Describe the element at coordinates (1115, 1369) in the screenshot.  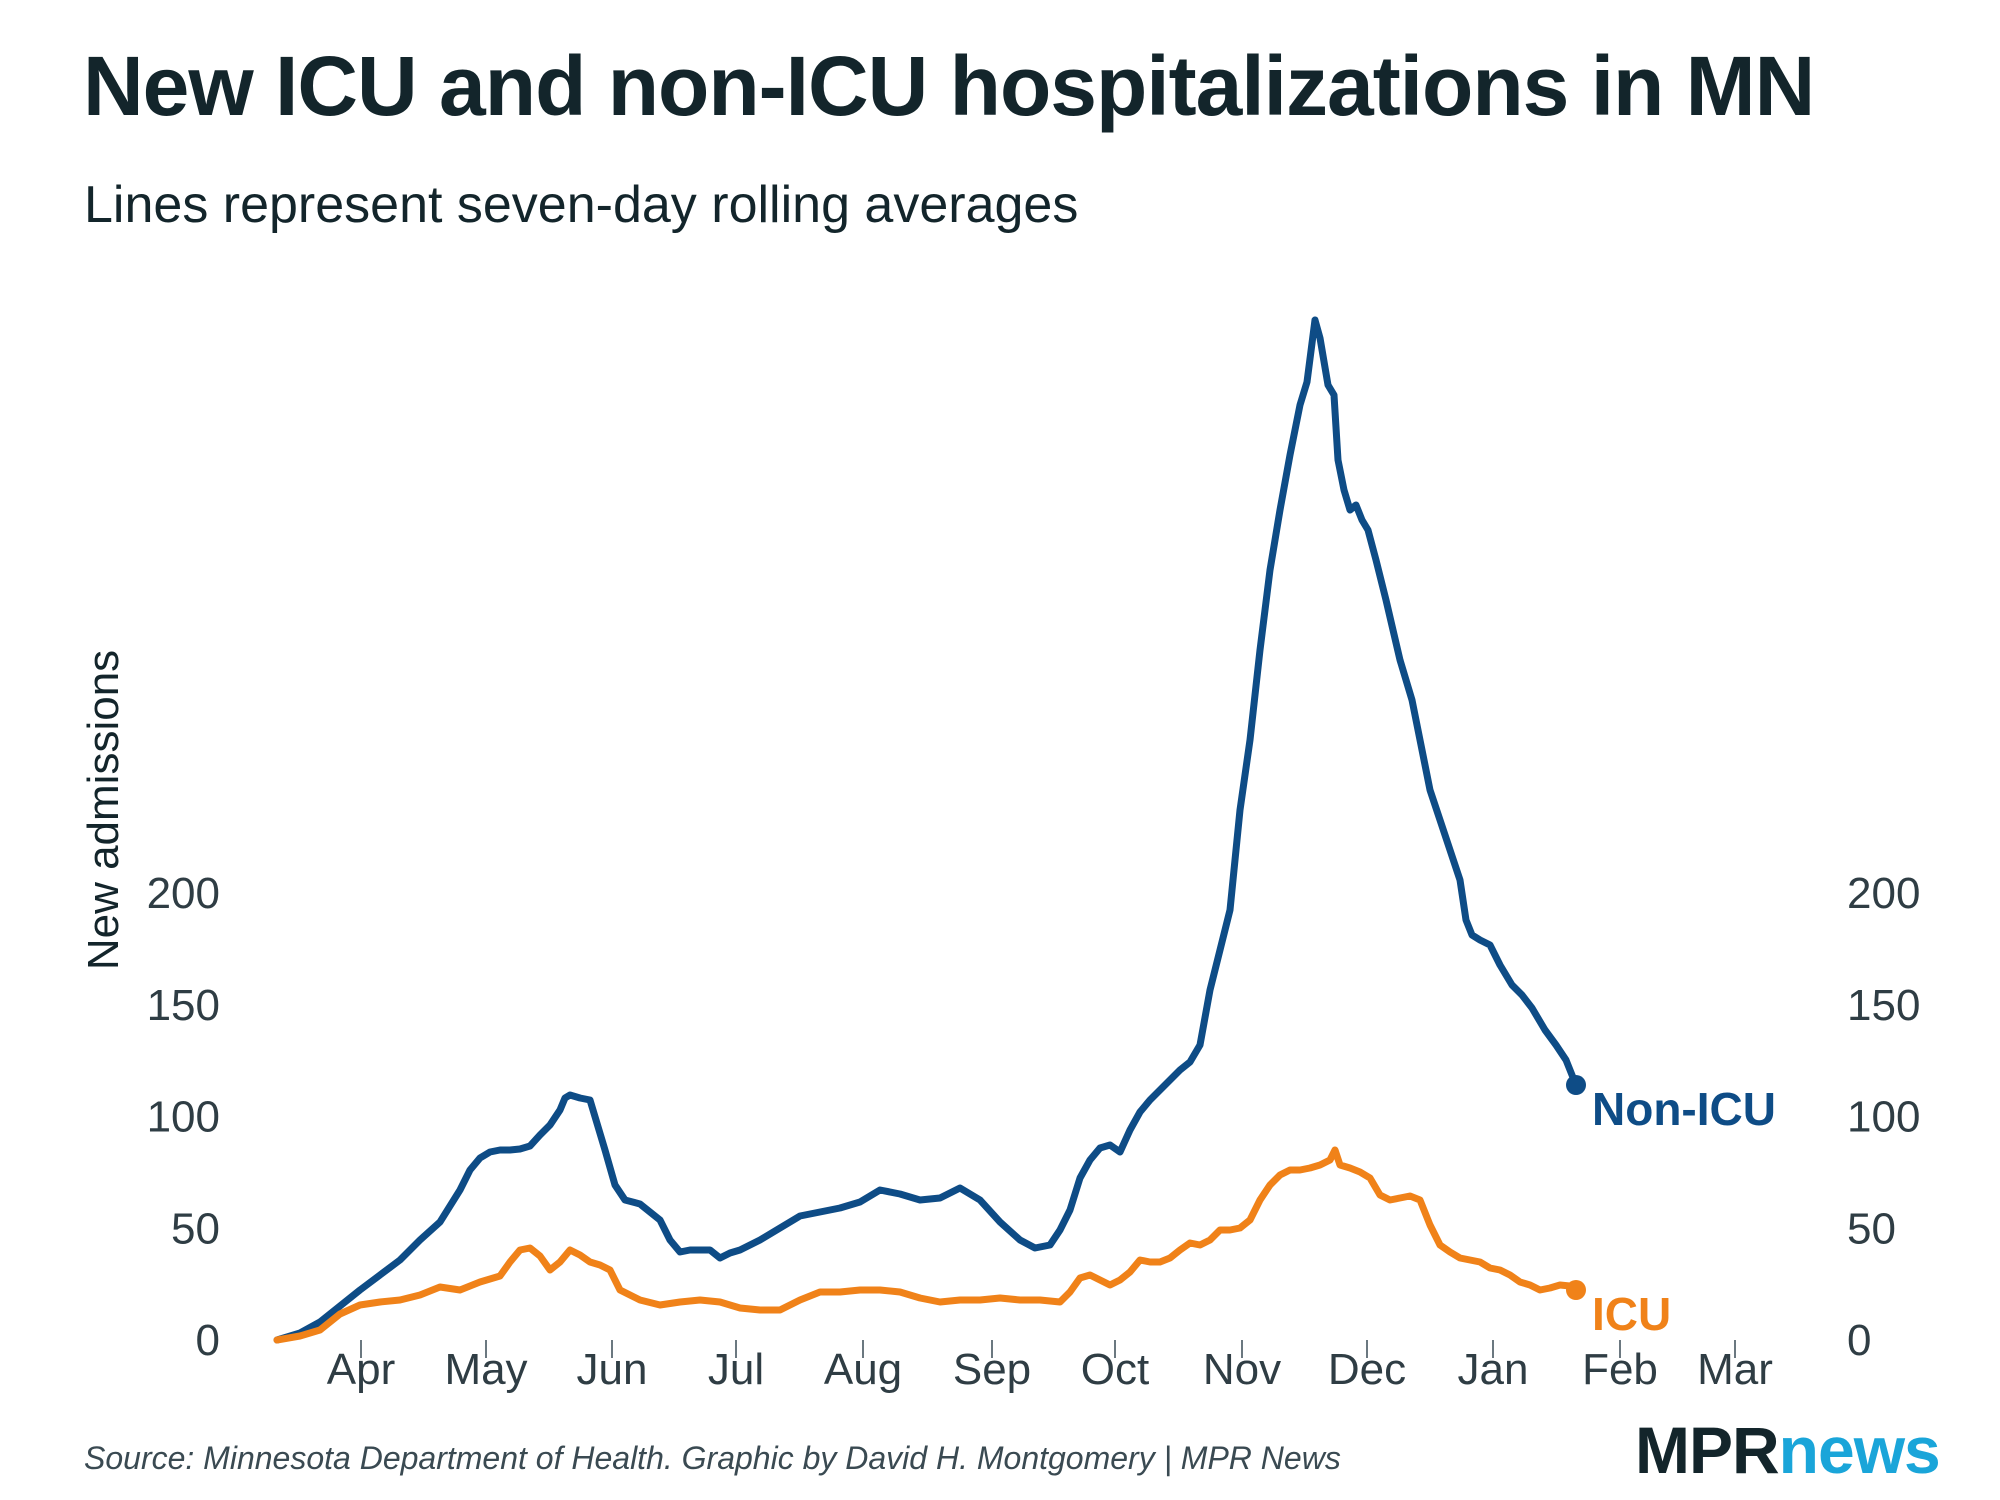
I see `x-tick-oct: Oct` at that location.